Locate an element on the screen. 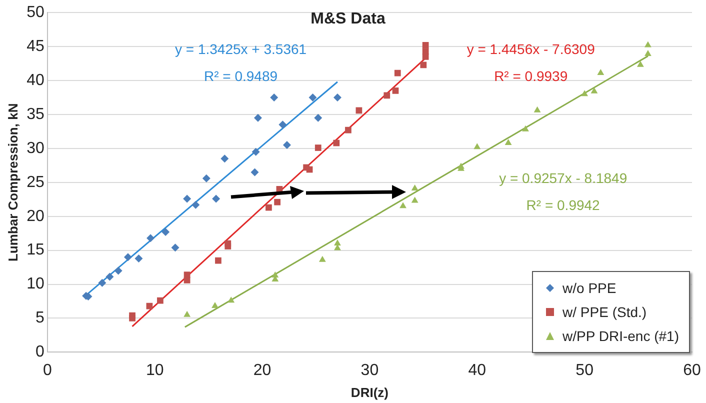  x-axis-title: DRI(z) is located at coordinates (369, 392).